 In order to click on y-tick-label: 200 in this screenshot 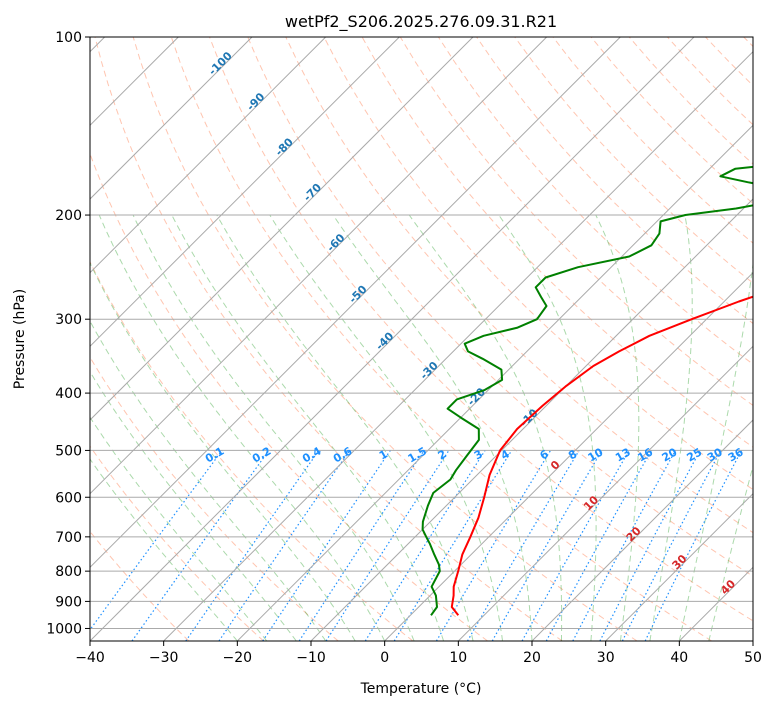, I will do `click(68, 216)`.